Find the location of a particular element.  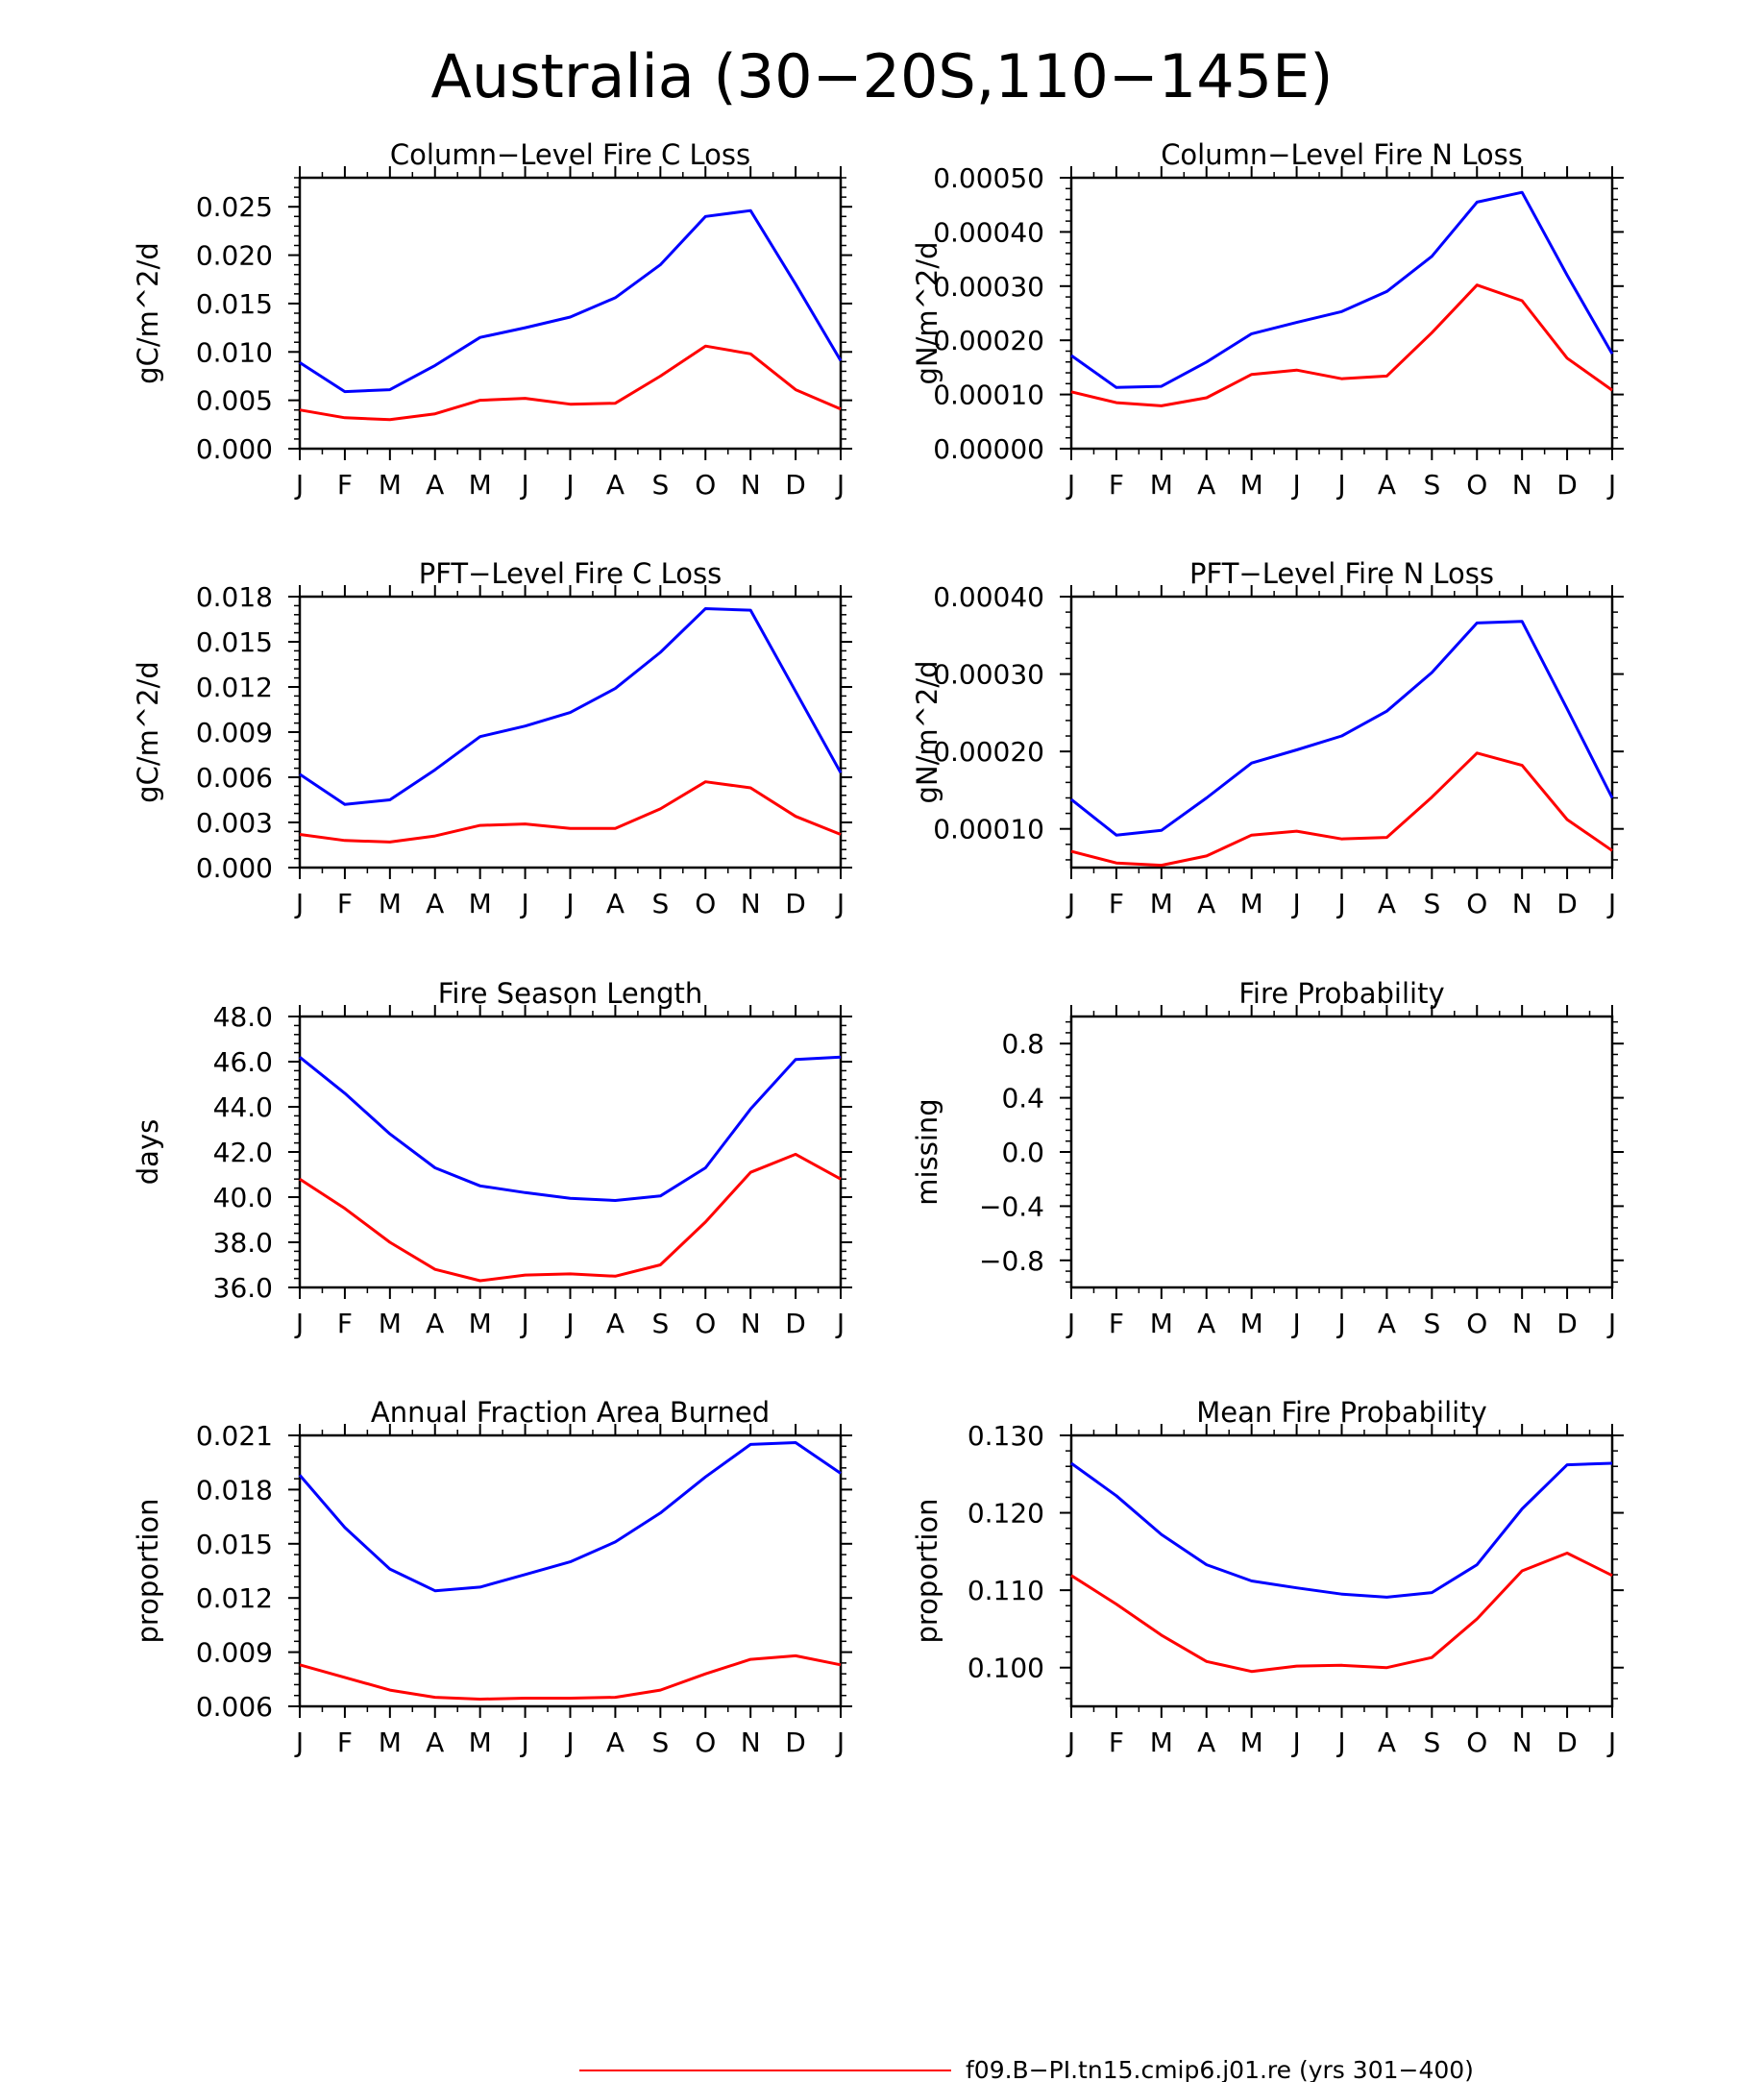

y-tick-label: 0.000 is located at coordinates (235, 868).